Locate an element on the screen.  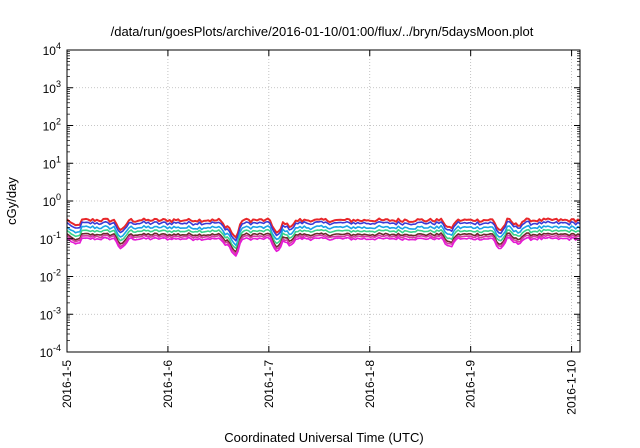
x-tick-label: 2016-1-8 is located at coordinates (370, 384).